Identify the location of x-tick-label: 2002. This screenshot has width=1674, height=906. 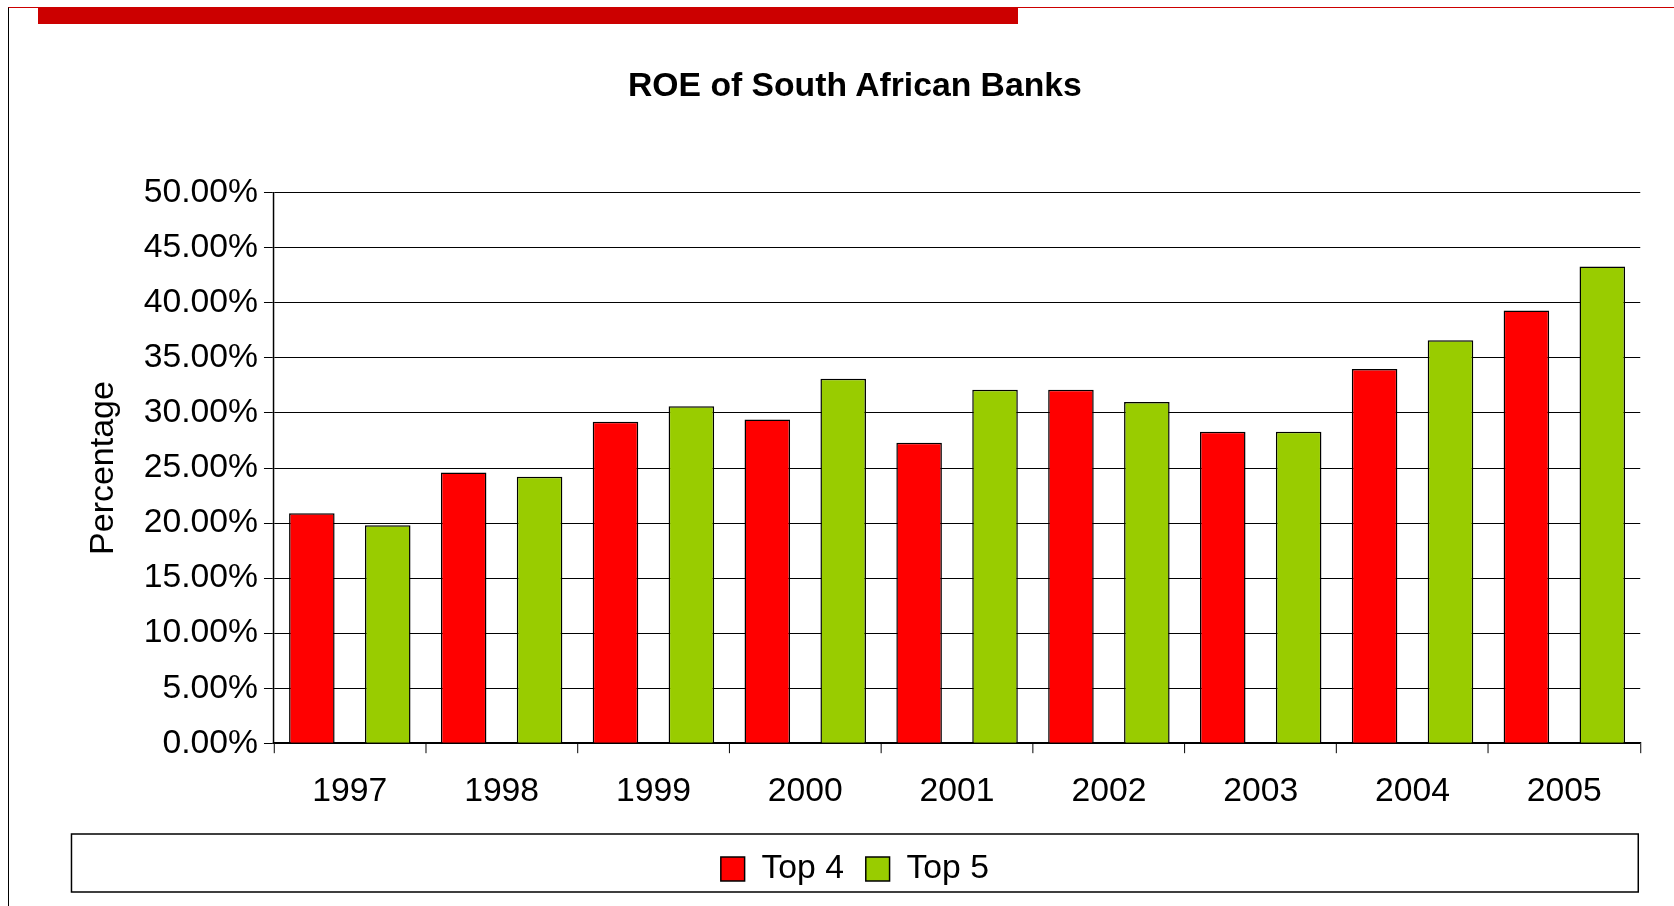
(1109, 788).